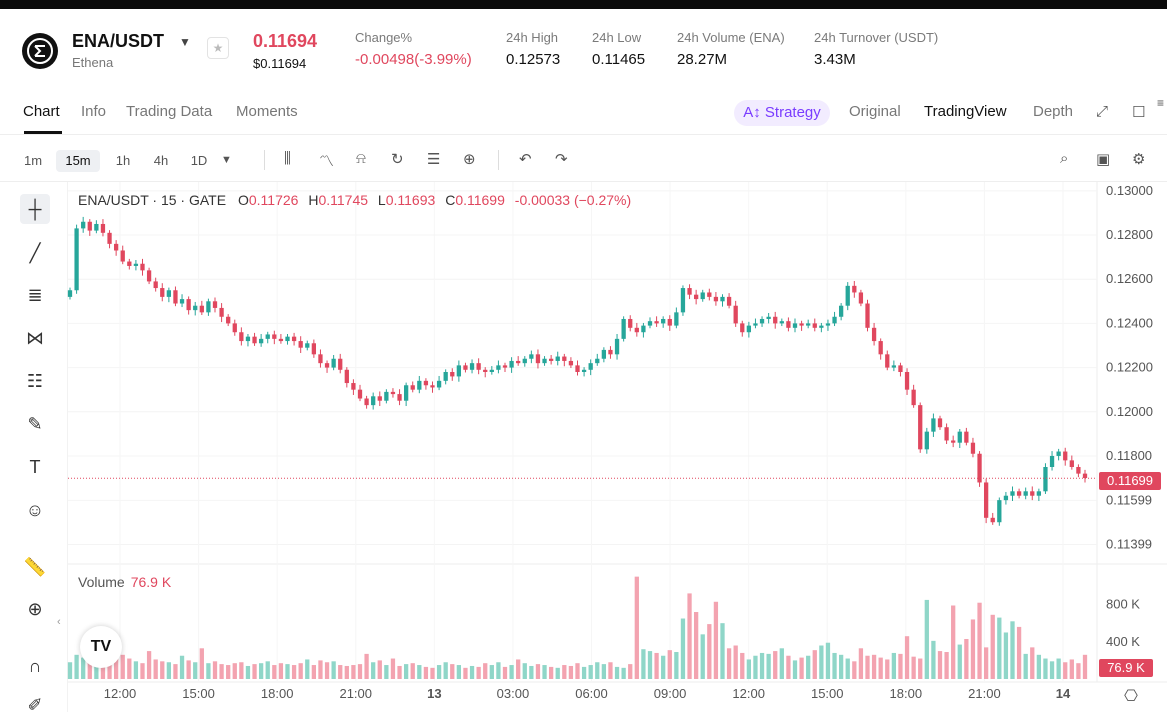 This screenshot has width=1167, height=720. What do you see at coordinates (199, 160) in the screenshot?
I see `timeframe-1d: 1D` at bounding box center [199, 160].